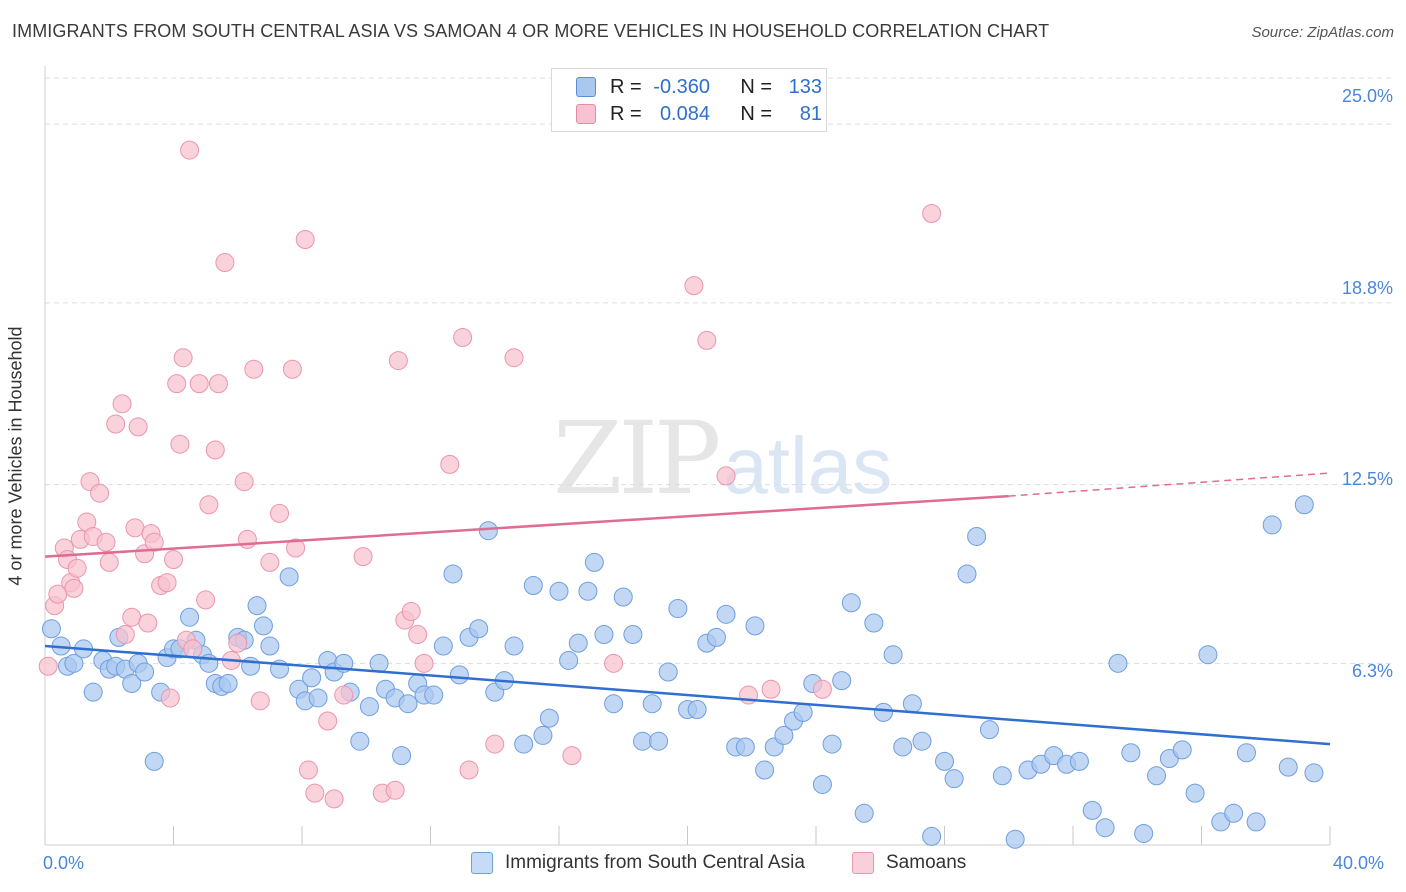  Describe the element at coordinates (482, 863) in the screenshot. I see `series-swatch-blue` at that location.